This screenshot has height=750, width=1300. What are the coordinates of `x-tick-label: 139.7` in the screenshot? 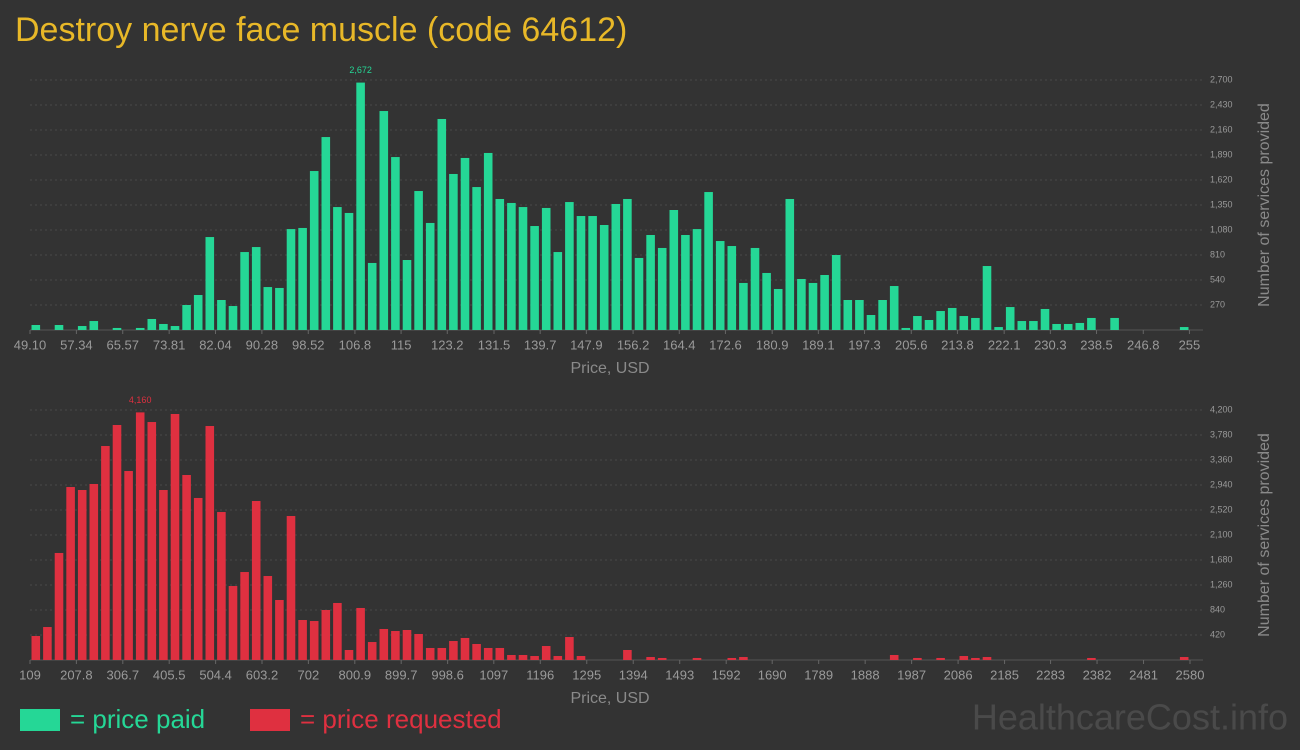 It's located at (540, 344).